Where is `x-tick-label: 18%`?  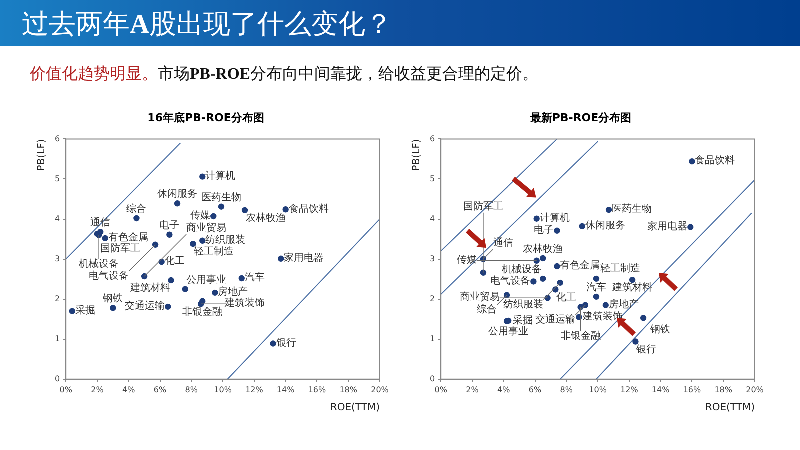 x-tick-label: 18% is located at coordinates (349, 389).